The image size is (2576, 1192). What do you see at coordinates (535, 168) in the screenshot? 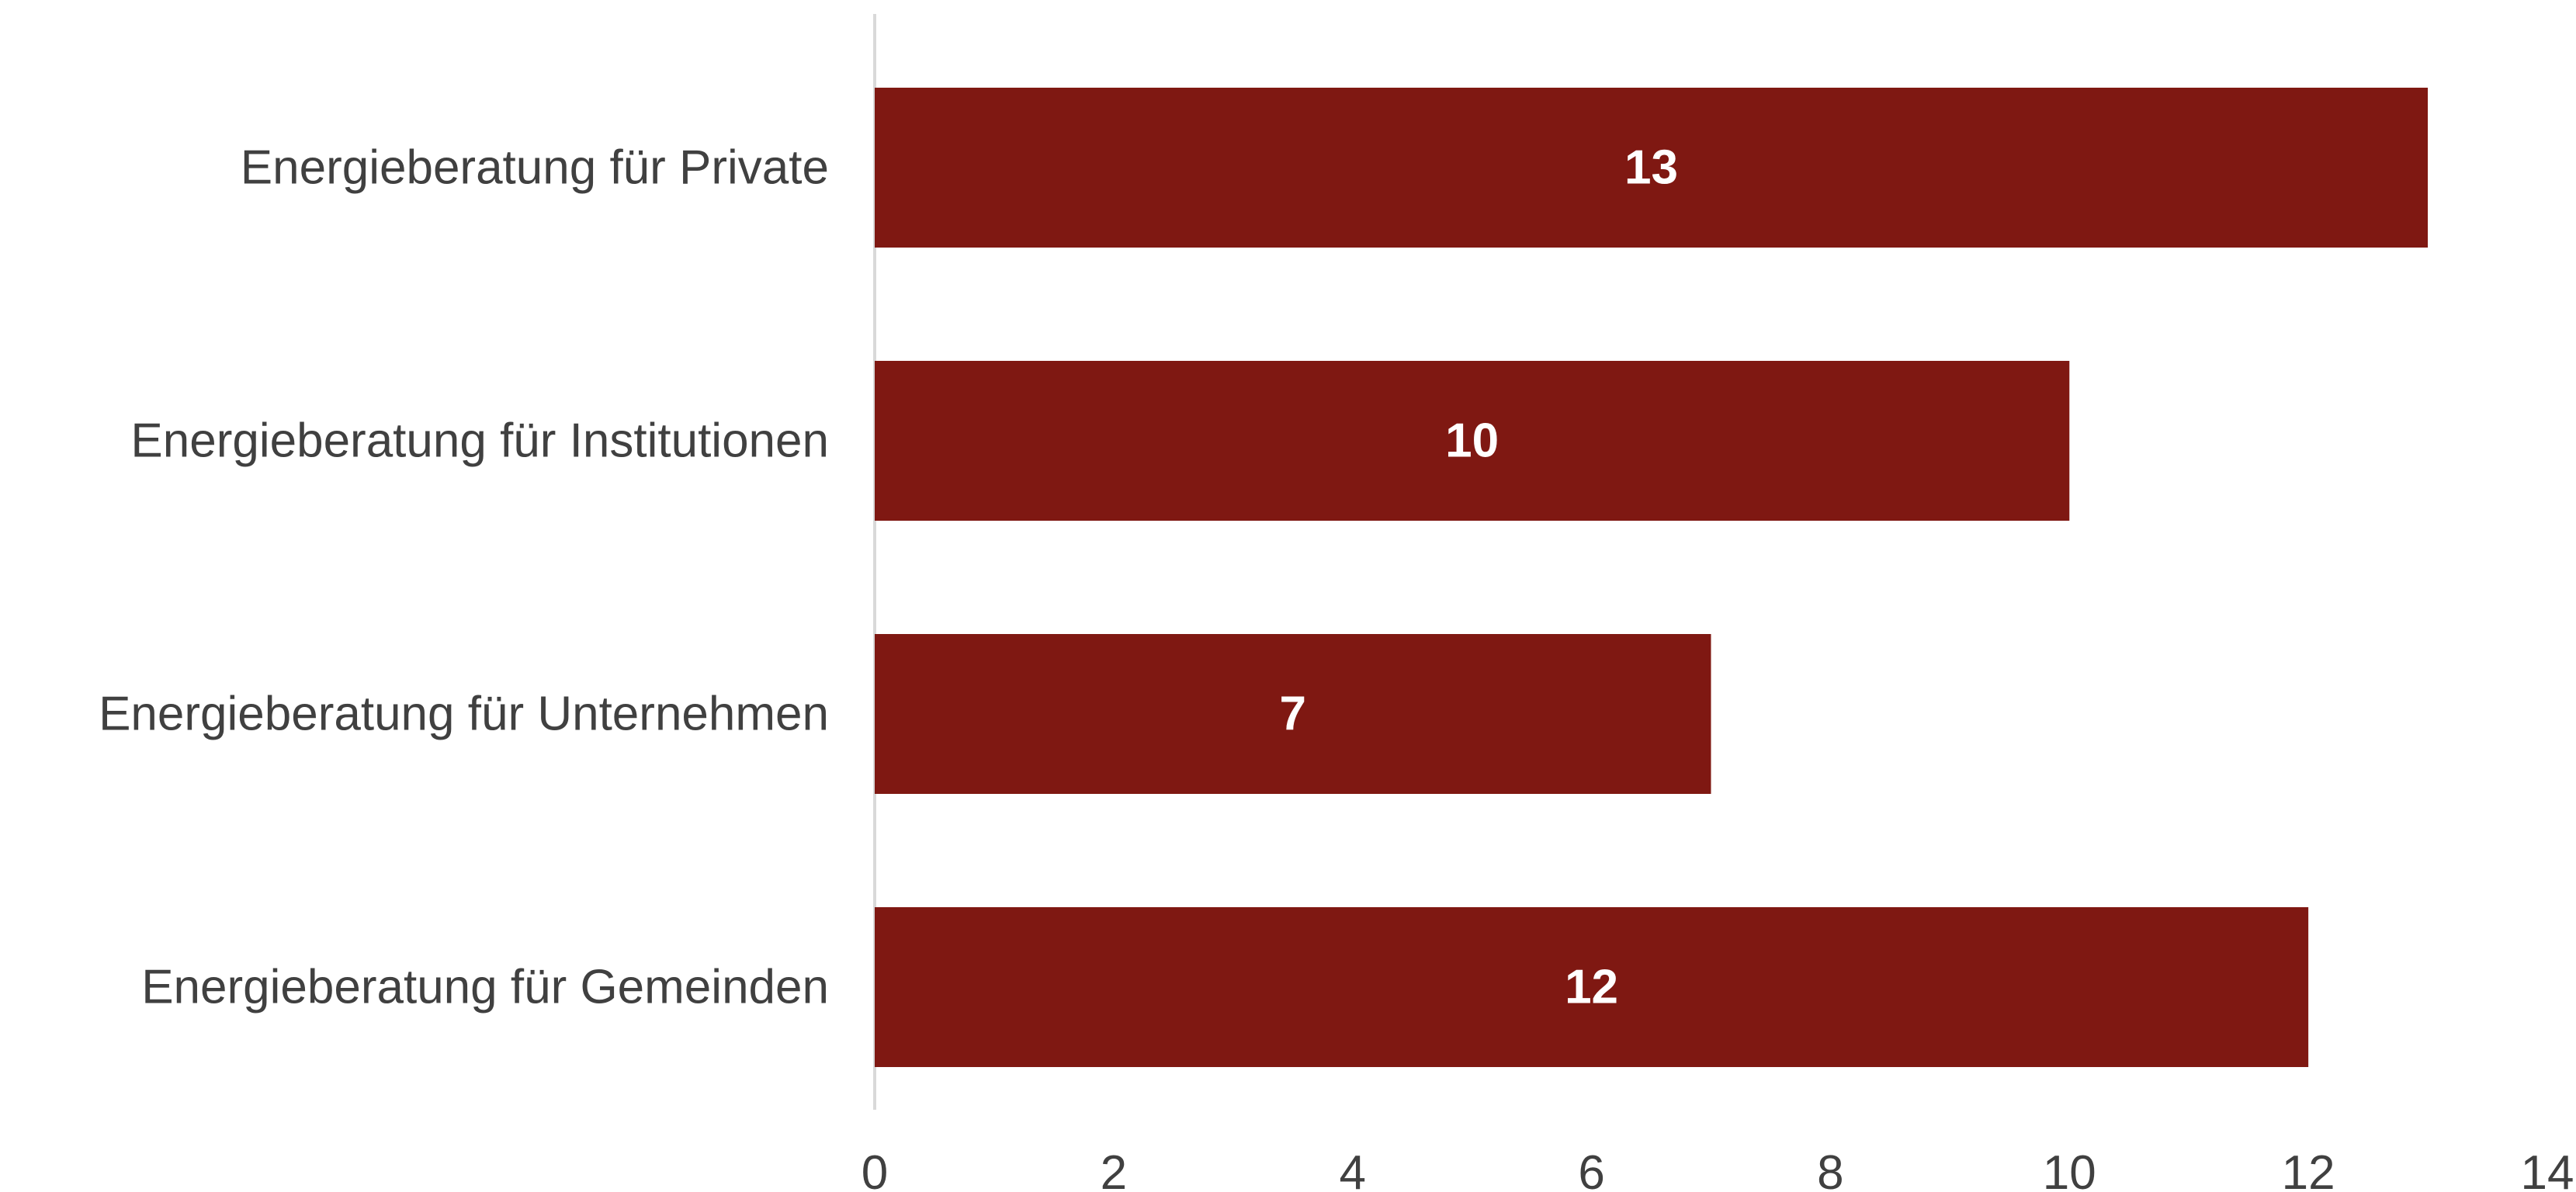
I see `category-label: Energieberatung für Private` at bounding box center [535, 168].